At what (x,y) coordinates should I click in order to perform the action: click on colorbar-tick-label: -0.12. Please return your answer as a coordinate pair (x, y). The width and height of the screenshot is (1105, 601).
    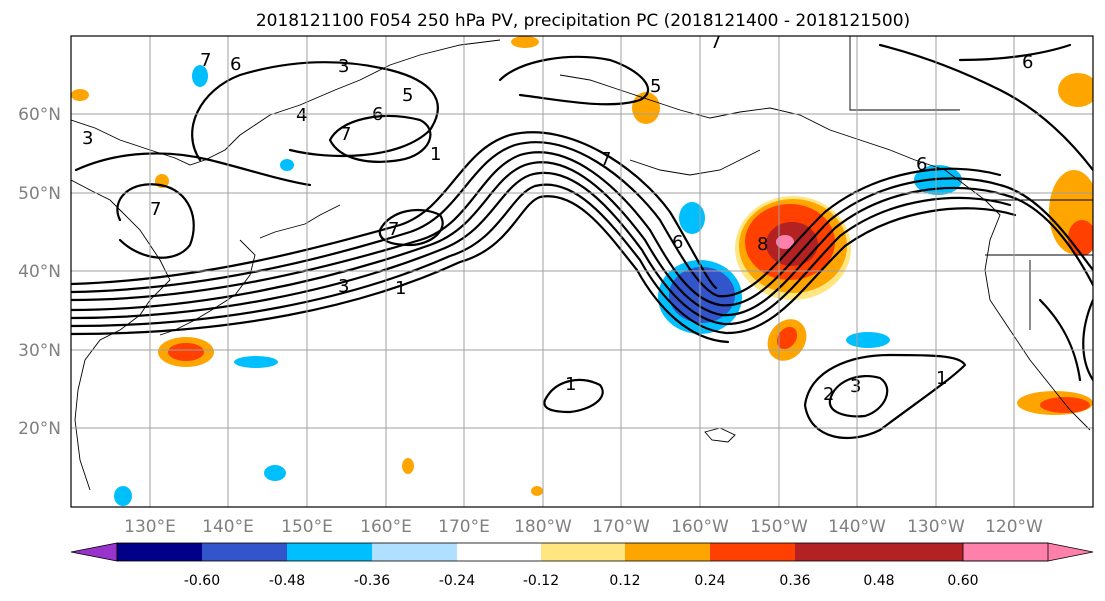
    Looking at the image, I should click on (541, 581).